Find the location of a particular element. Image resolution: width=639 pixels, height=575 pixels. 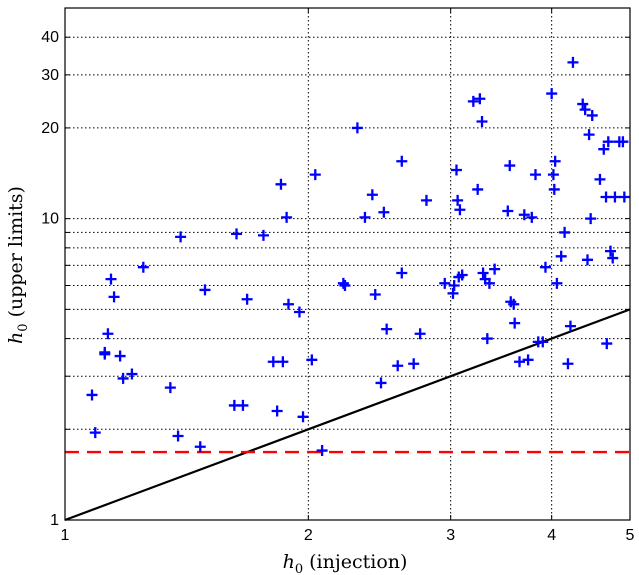

y-tick-label: 1 is located at coordinates (54, 520).